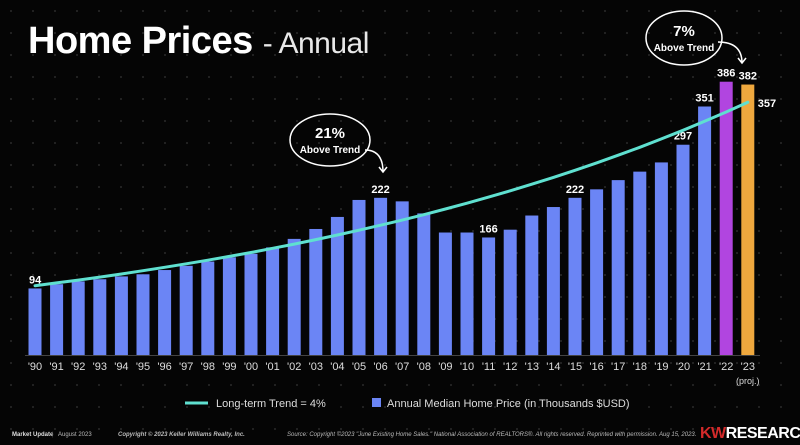 This screenshot has height=445, width=800. What do you see at coordinates (467, 293) in the screenshot?
I see `bar-'10` at bounding box center [467, 293].